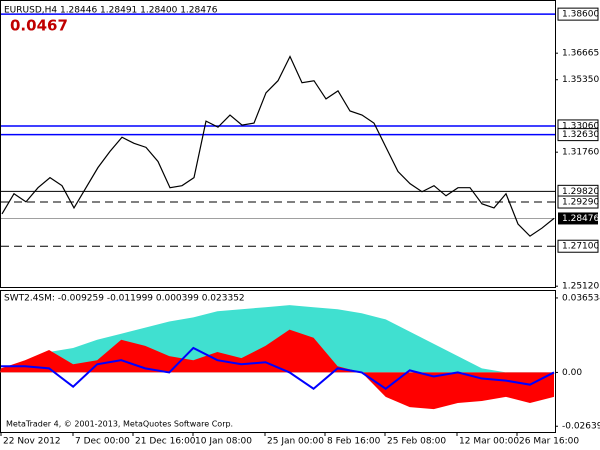 The height and width of the screenshot is (450, 600). What do you see at coordinates (580, 80) in the screenshot?
I see `y-tick-label: 1.35350` at bounding box center [580, 80].